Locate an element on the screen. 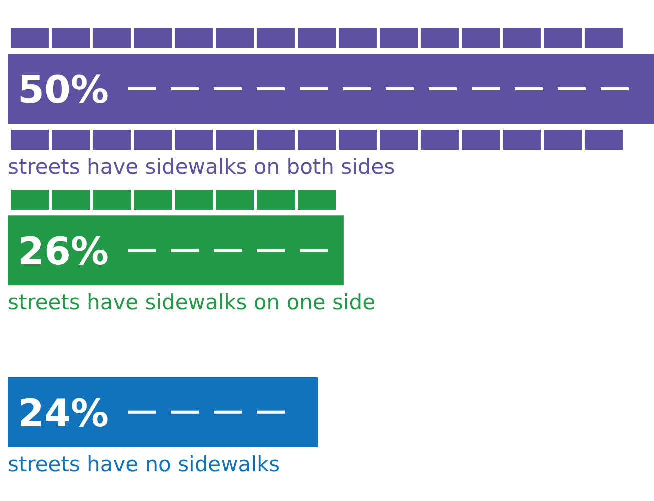 The width and height of the screenshot is (654, 501). y-tick-label: streets have no sidewalks is located at coordinates (144, 464).